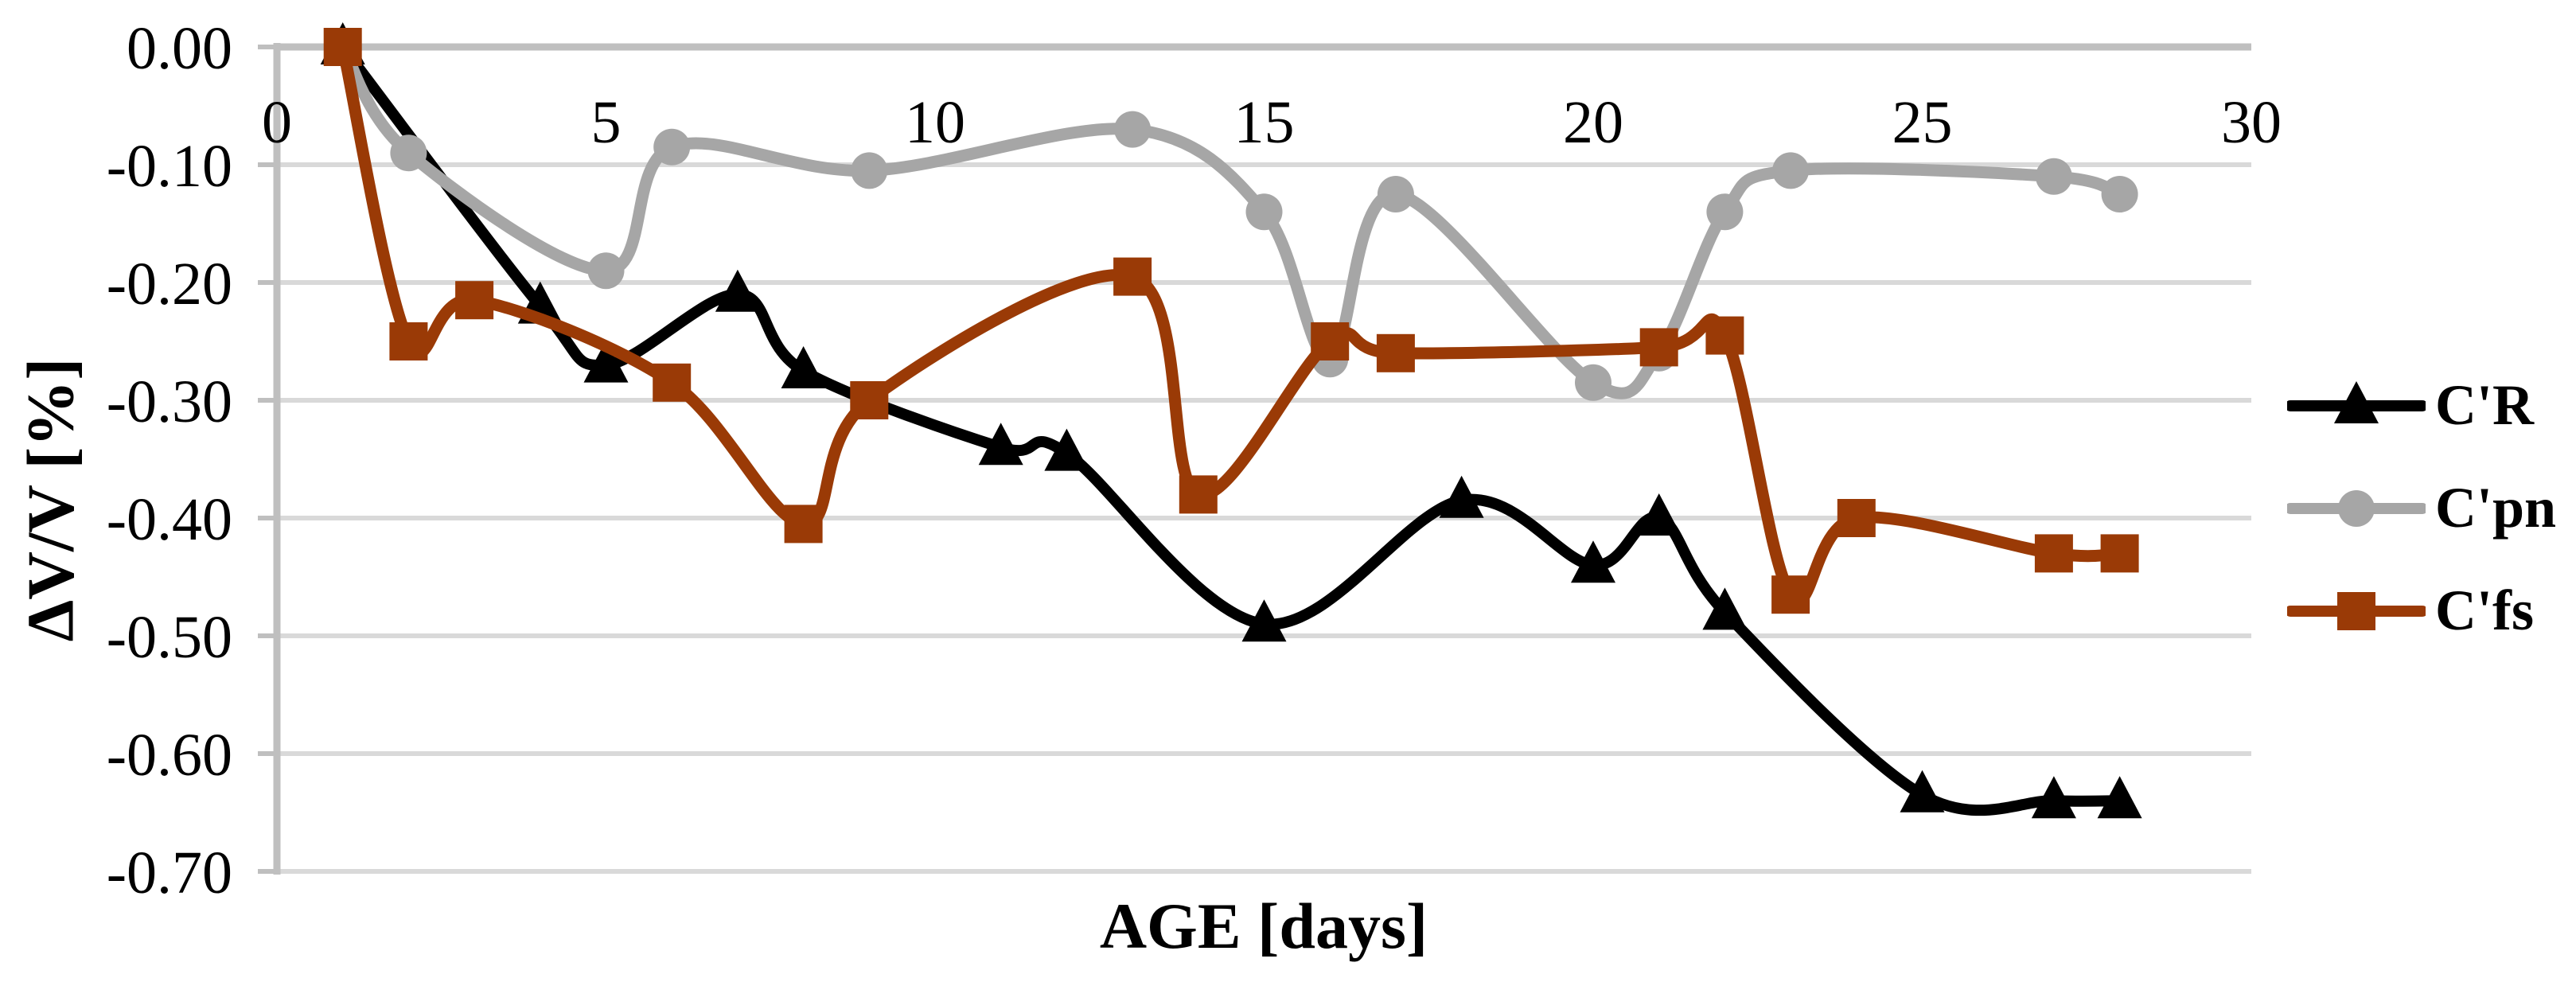 The height and width of the screenshot is (982, 2576). I want to click on legend-item-cpn: C'pn, so click(2421, 508).